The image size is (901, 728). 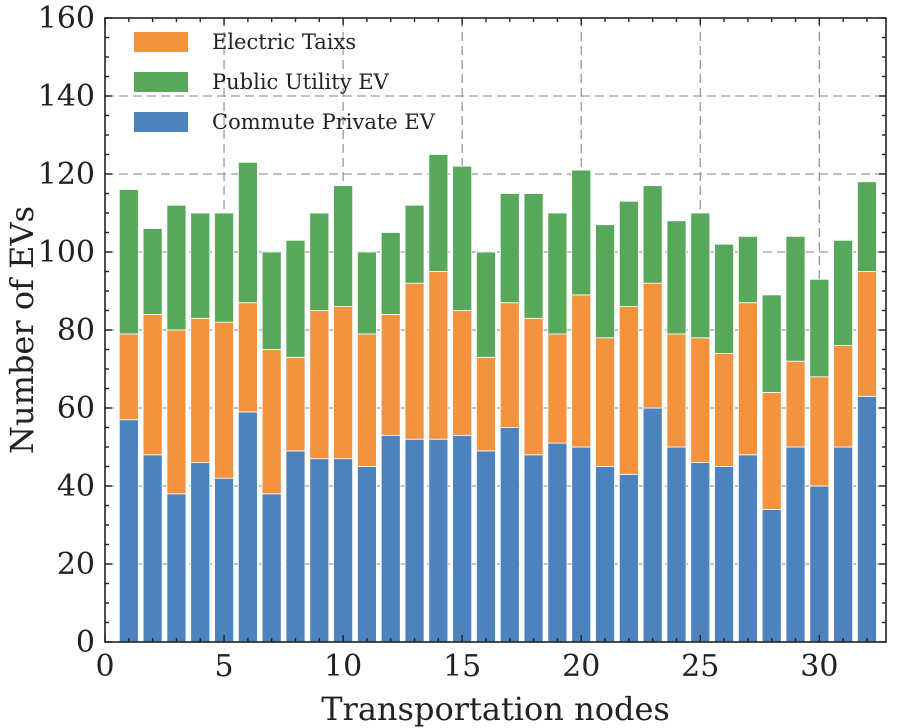 What do you see at coordinates (224, 666) in the screenshot?
I see `x-tick-label: 5` at bounding box center [224, 666].